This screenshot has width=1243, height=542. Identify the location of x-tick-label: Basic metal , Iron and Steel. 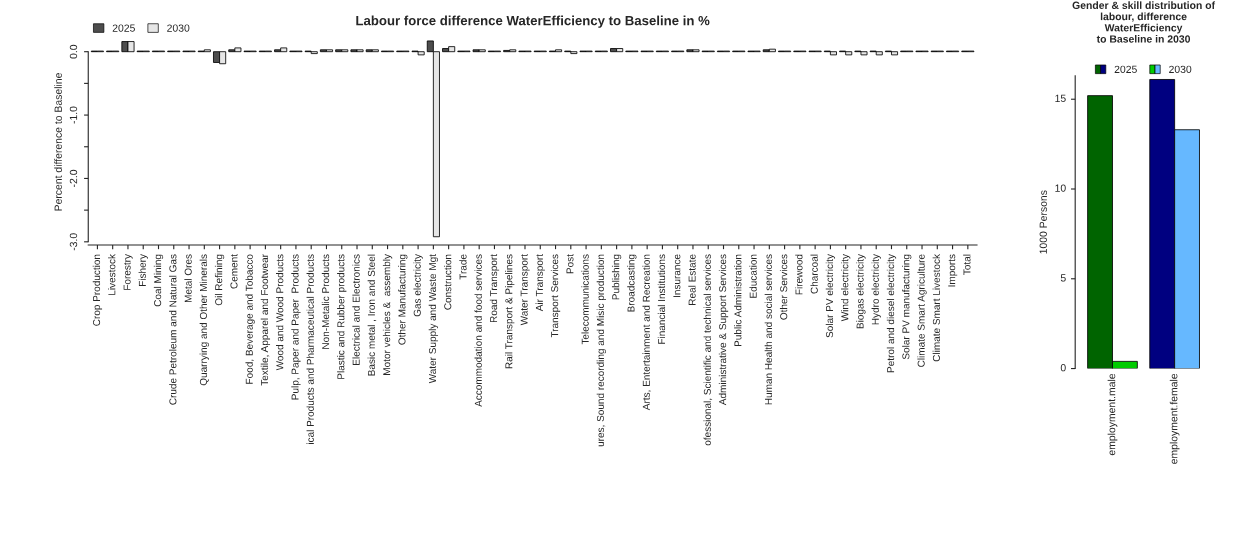
(372, 315).